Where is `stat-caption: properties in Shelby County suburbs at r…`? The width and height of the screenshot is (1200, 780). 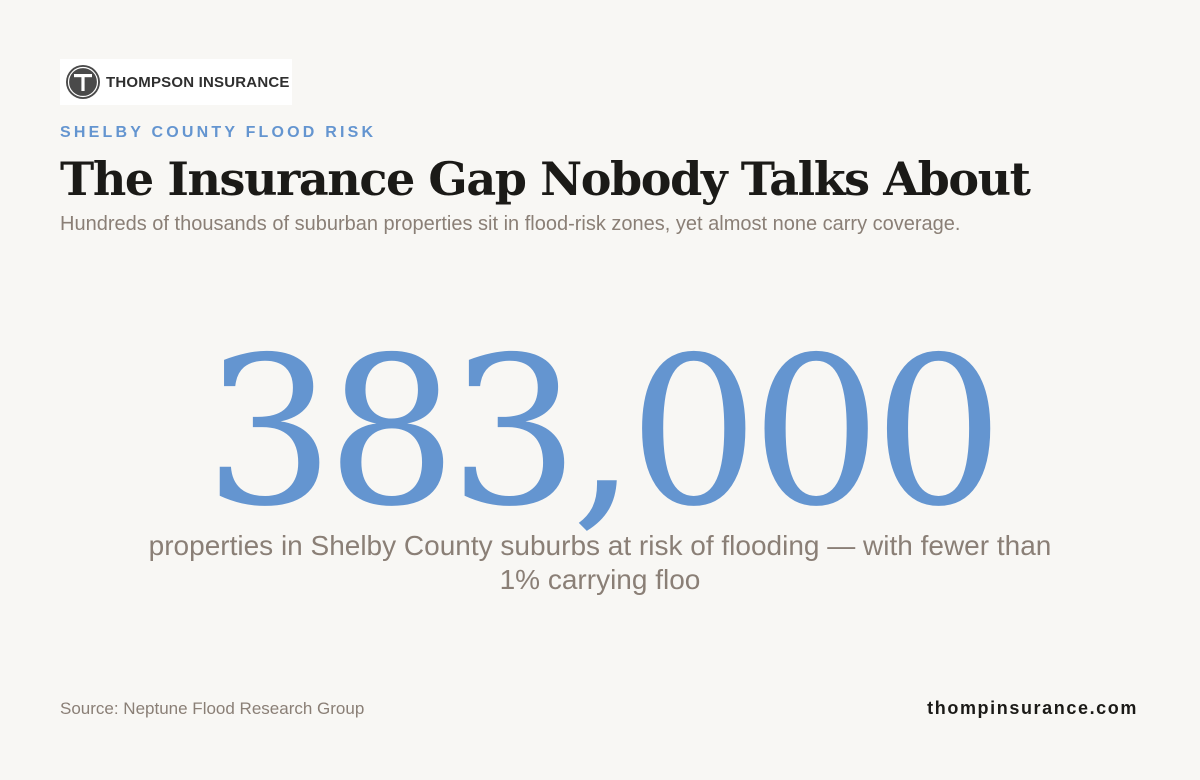
stat-caption: properties in Shelby County suburbs at r… is located at coordinates (600, 562).